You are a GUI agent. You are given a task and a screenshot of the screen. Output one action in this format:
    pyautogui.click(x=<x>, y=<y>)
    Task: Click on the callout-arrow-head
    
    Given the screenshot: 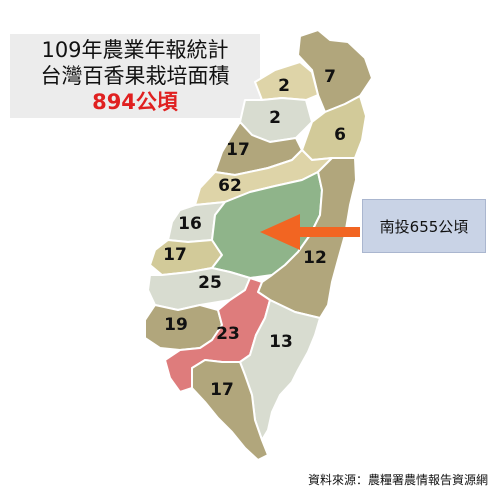 What is the action you would take?
    pyautogui.click(x=280, y=232)
    